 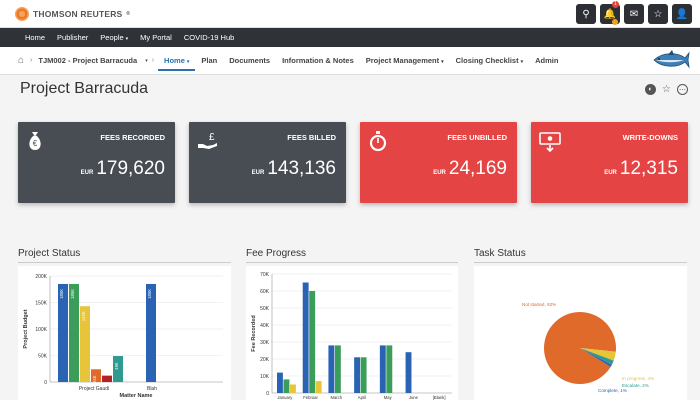 I want to click on x-tick-label: Februar, so click(x=310, y=397).